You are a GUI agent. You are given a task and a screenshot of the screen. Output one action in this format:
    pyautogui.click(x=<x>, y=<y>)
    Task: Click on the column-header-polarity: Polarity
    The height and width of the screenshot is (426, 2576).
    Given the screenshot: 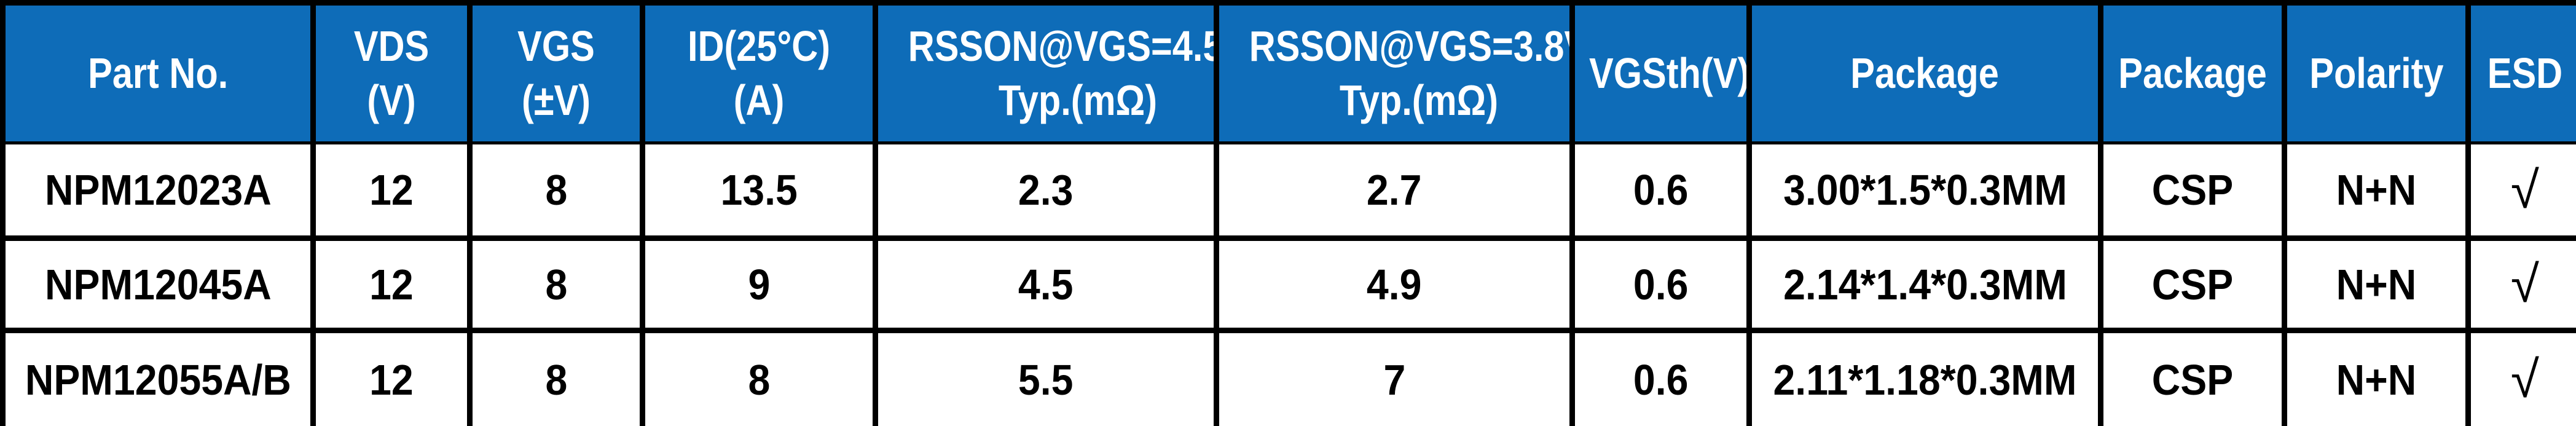 What is the action you would take?
    pyautogui.click(x=2376, y=72)
    